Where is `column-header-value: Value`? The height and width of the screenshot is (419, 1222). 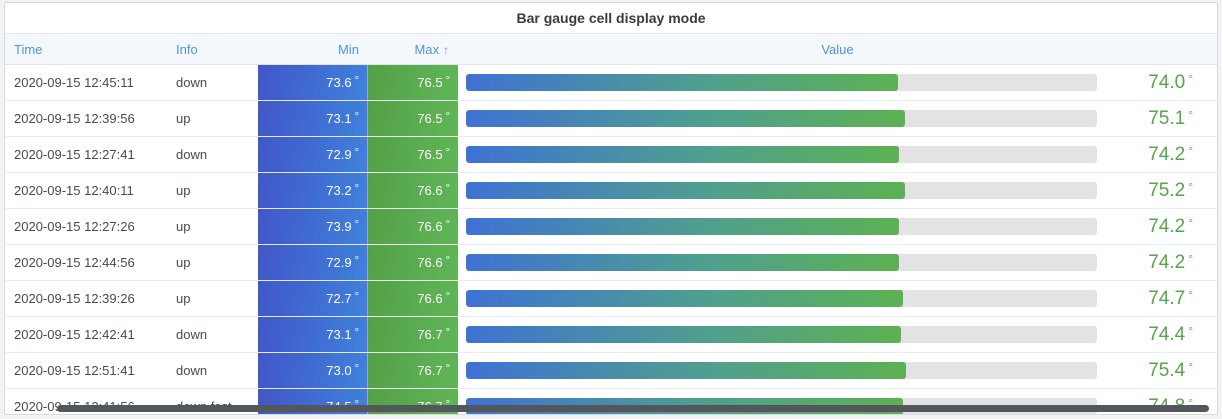
column-header-value: Value is located at coordinates (837, 49).